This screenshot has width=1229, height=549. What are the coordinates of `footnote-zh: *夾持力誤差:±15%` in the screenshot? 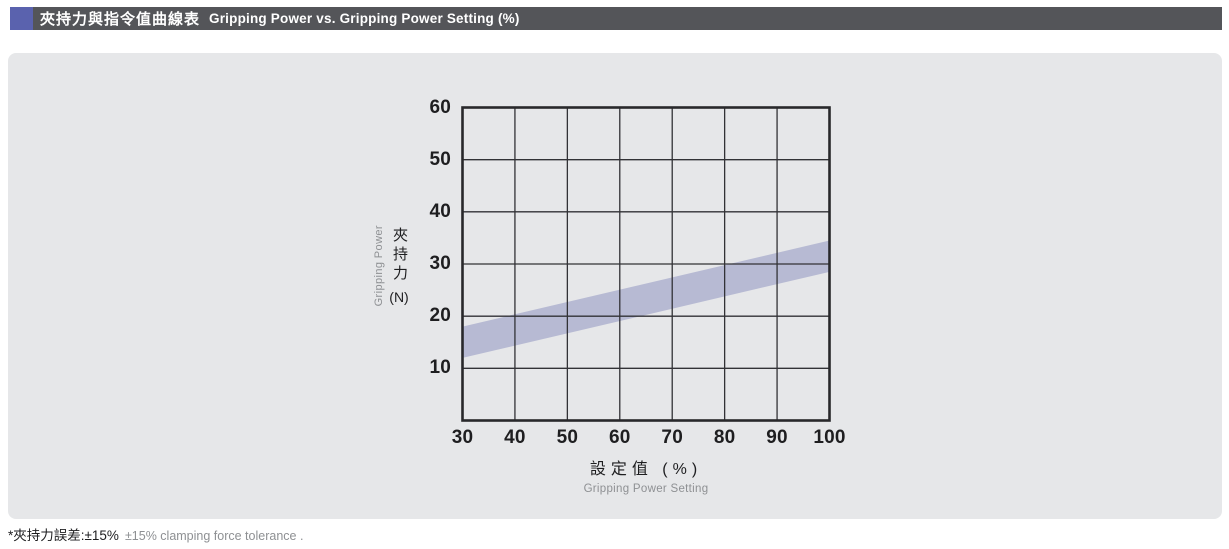 It's located at (63, 535).